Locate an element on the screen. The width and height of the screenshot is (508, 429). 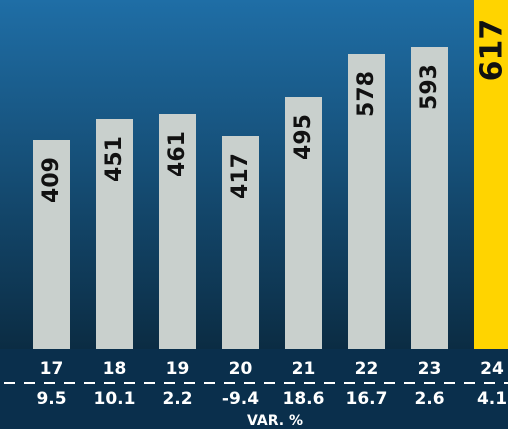
year-tick-label: 22 is located at coordinates (367, 369).